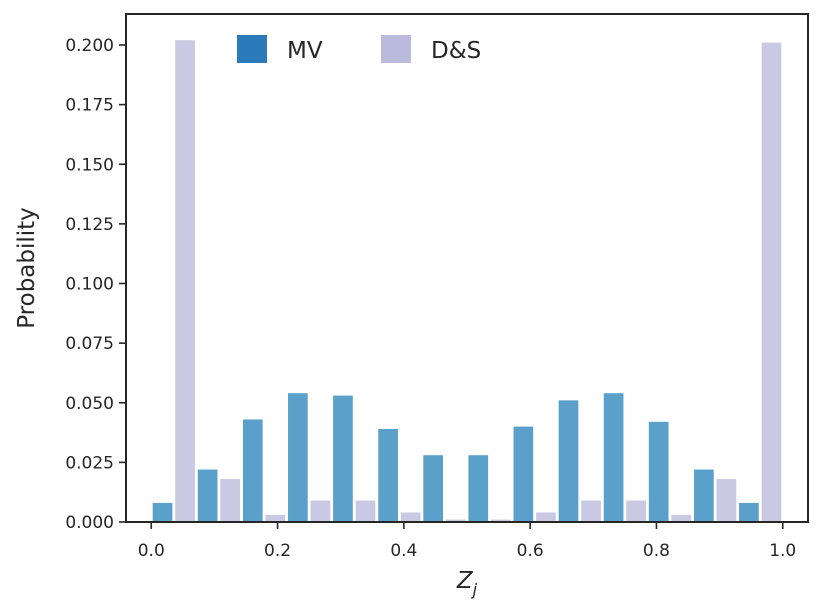  What do you see at coordinates (403, 551) in the screenshot?
I see `x-tick-label: 0.4` at bounding box center [403, 551].